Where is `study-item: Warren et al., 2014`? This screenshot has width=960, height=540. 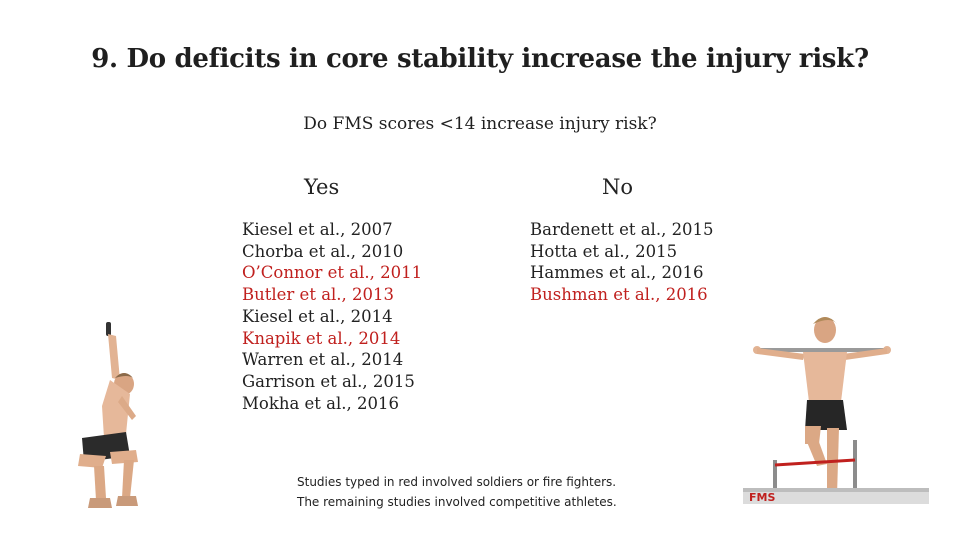
study-item: Warren et al., 2014 is located at coordinates (323, 360).